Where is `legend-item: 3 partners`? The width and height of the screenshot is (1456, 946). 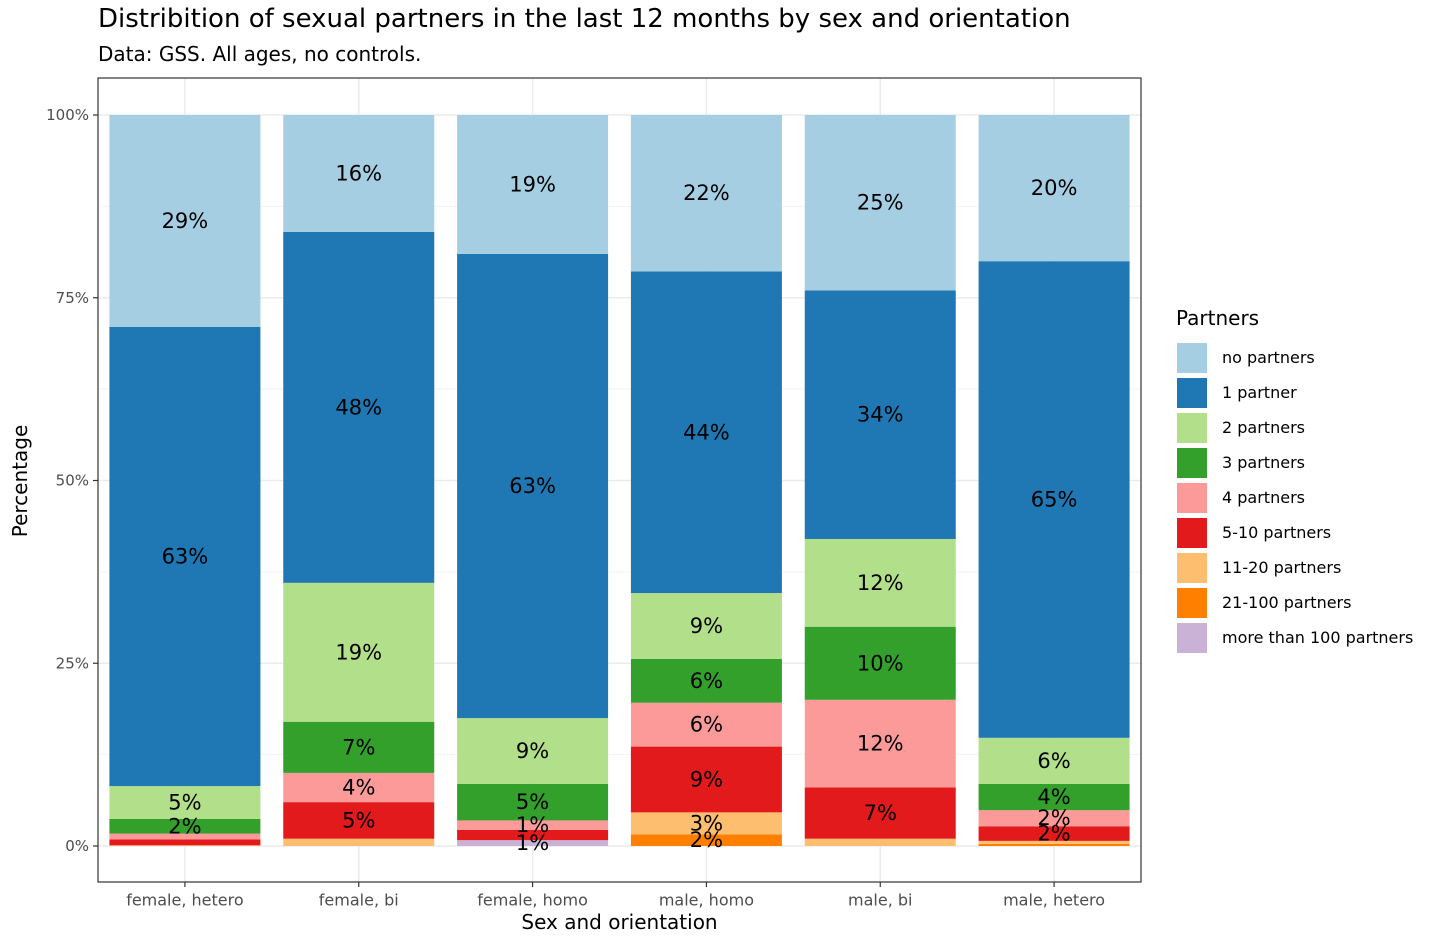
legend-item: 3 partners is located at coordinates (1294, 462).